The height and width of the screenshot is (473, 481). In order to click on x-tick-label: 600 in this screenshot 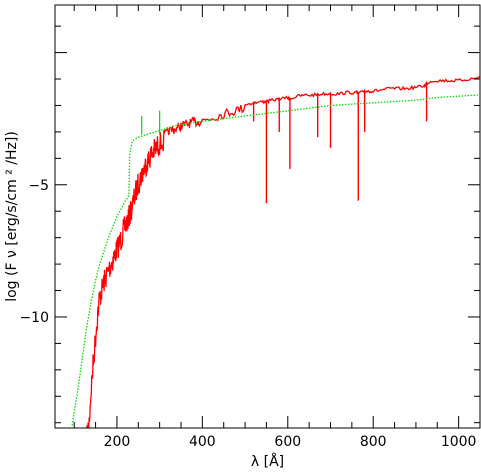, I will do `click(287, 442)`.